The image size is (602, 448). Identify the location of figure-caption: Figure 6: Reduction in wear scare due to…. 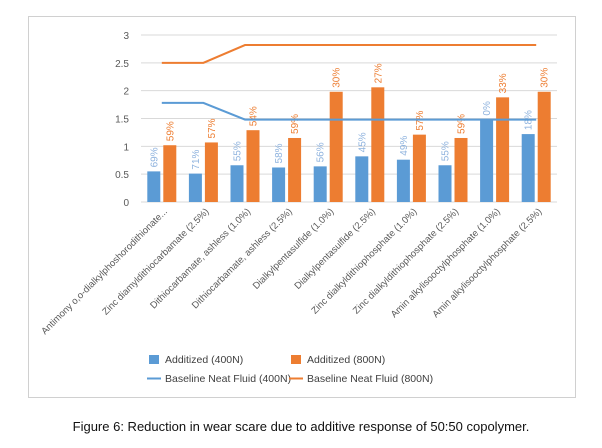
(301, 426).